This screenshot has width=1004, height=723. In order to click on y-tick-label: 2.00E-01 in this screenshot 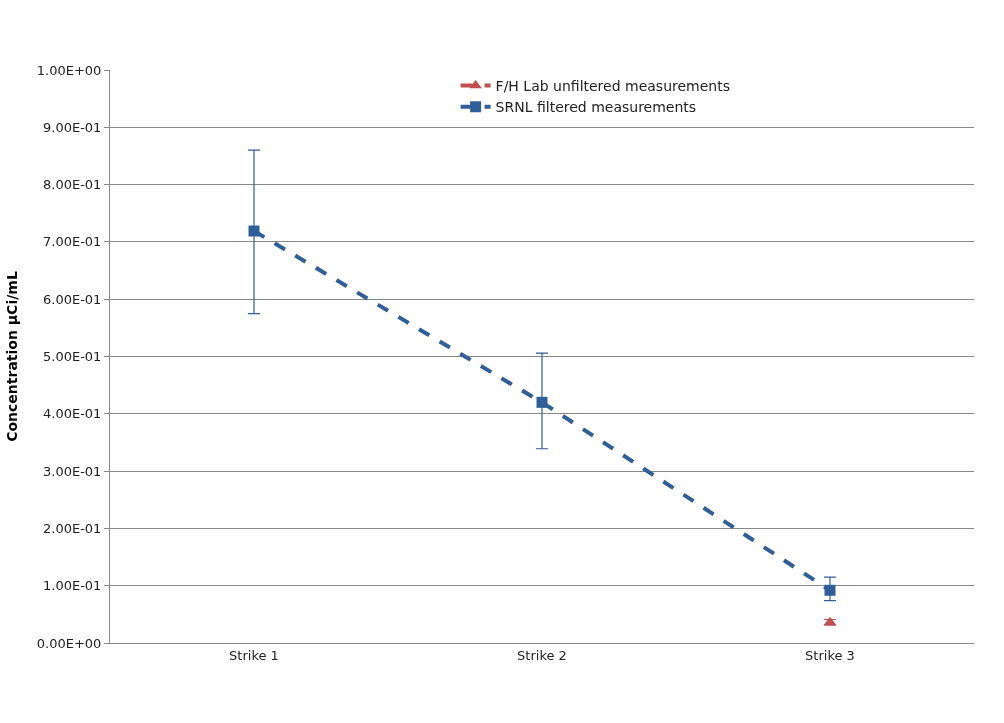, I will do `click(72, 528)`.